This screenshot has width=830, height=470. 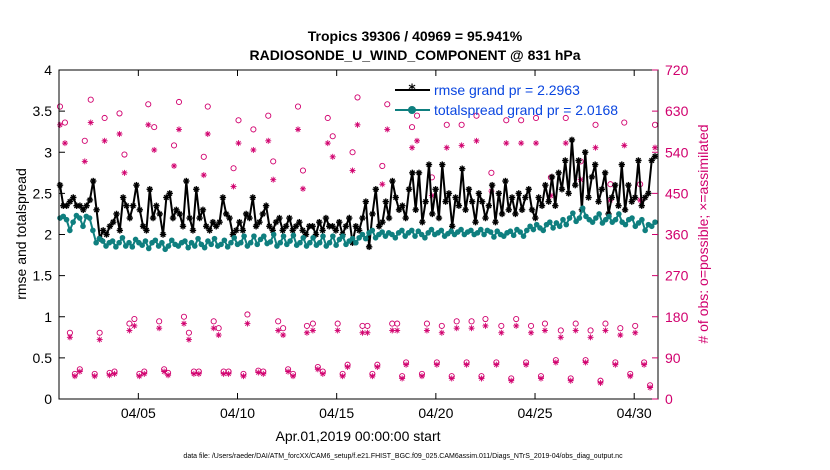 What do you see at coordinates (21, 234) in the screenshot?
I see `y-axis-left-label: rmse and totalspread` at bounding box center [21, 234].